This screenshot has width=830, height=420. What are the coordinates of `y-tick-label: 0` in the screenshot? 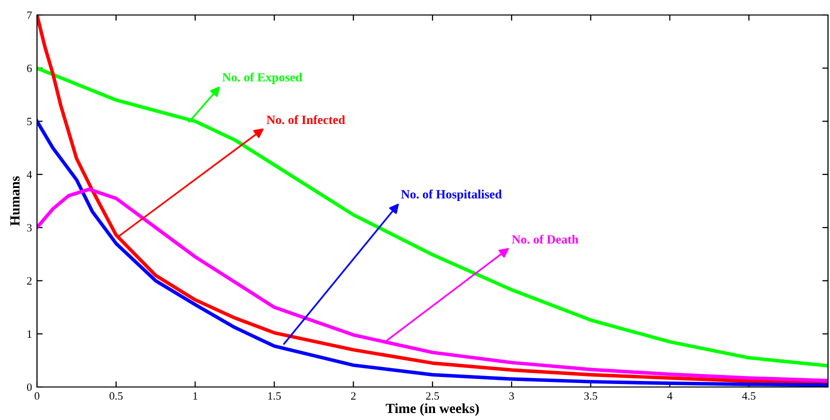 It's located at (29, 387).